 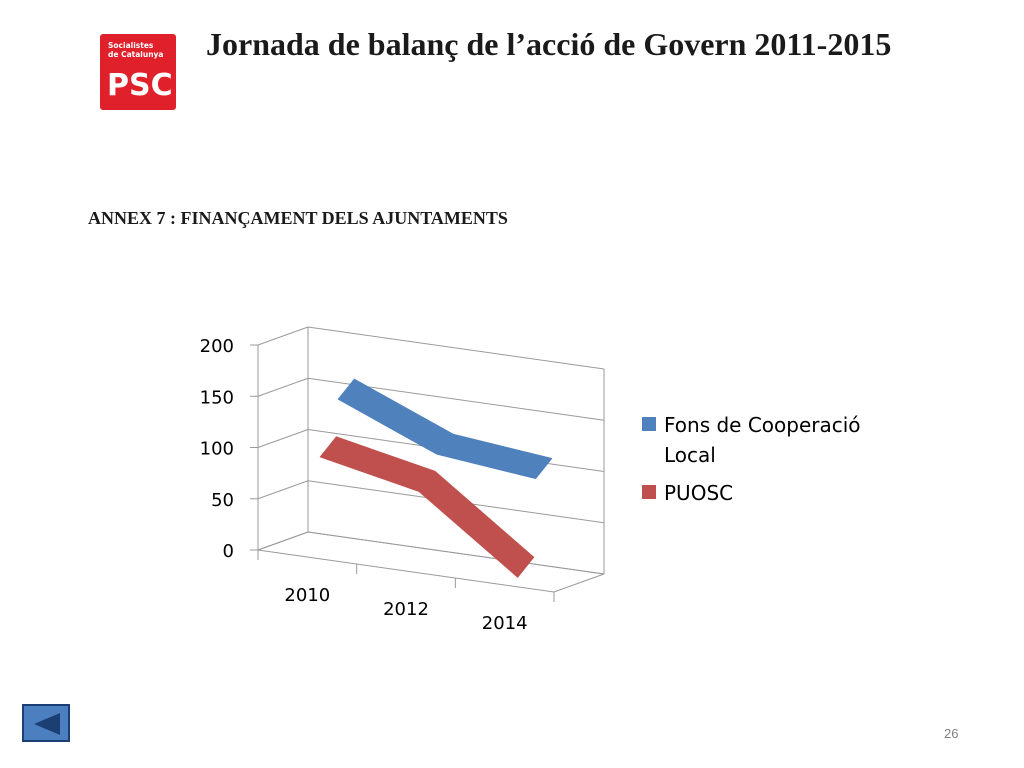 I want to click on psc-logo: Socialistes de Catalunya PSC, so click(x=138, y=72).